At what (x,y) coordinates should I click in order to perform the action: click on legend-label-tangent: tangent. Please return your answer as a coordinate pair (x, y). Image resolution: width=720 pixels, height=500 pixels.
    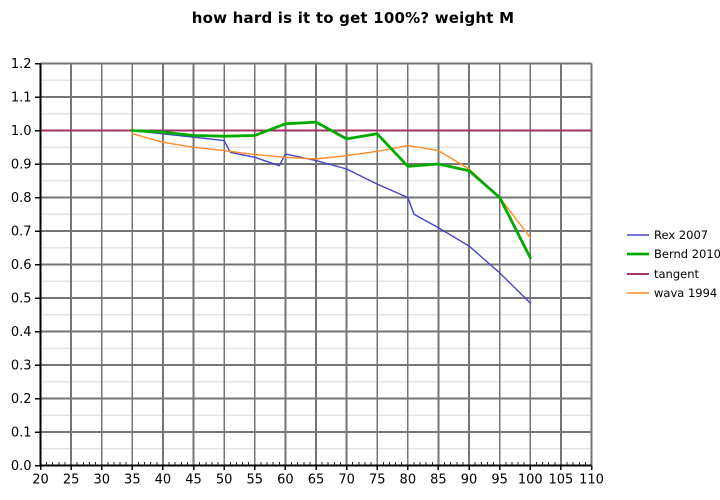
    Looking at the image, I should click on (677, 273).